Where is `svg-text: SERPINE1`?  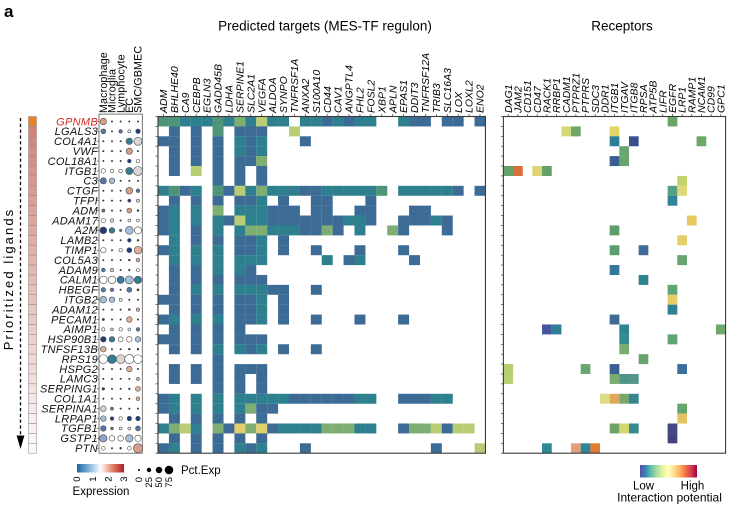 svg-text: SERPINE1 is located at coordinates (240, 87).